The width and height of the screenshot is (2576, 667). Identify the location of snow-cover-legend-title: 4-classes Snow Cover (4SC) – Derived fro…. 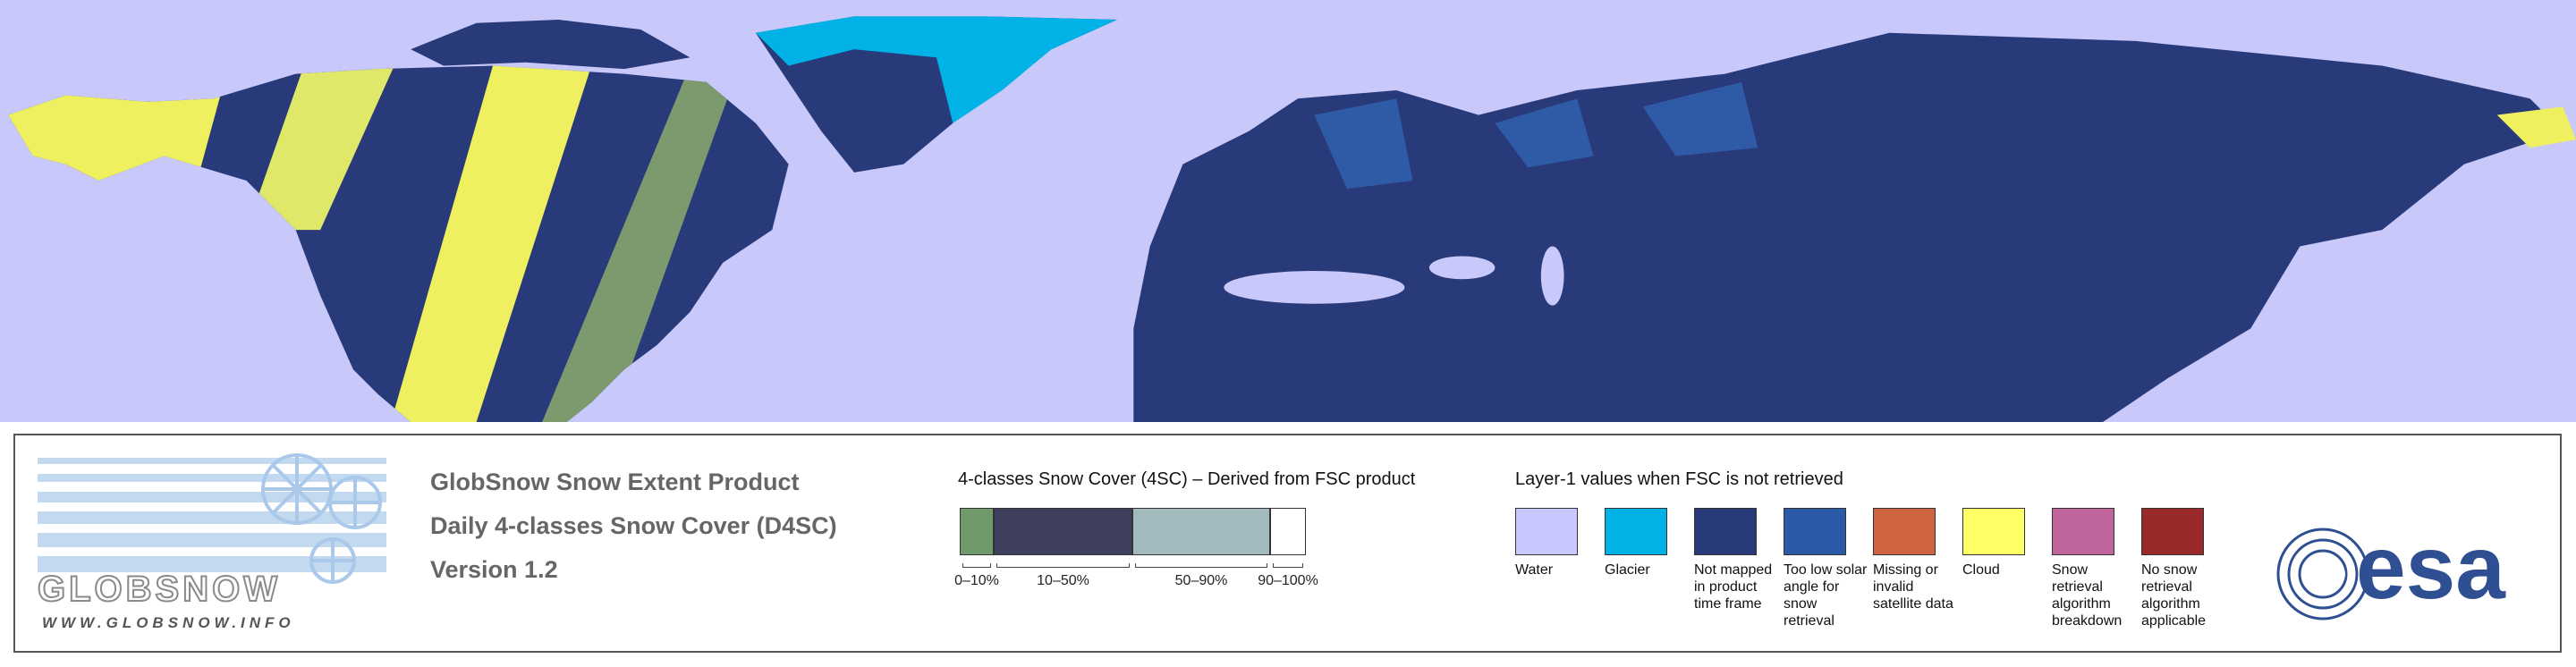
(1187, 479).